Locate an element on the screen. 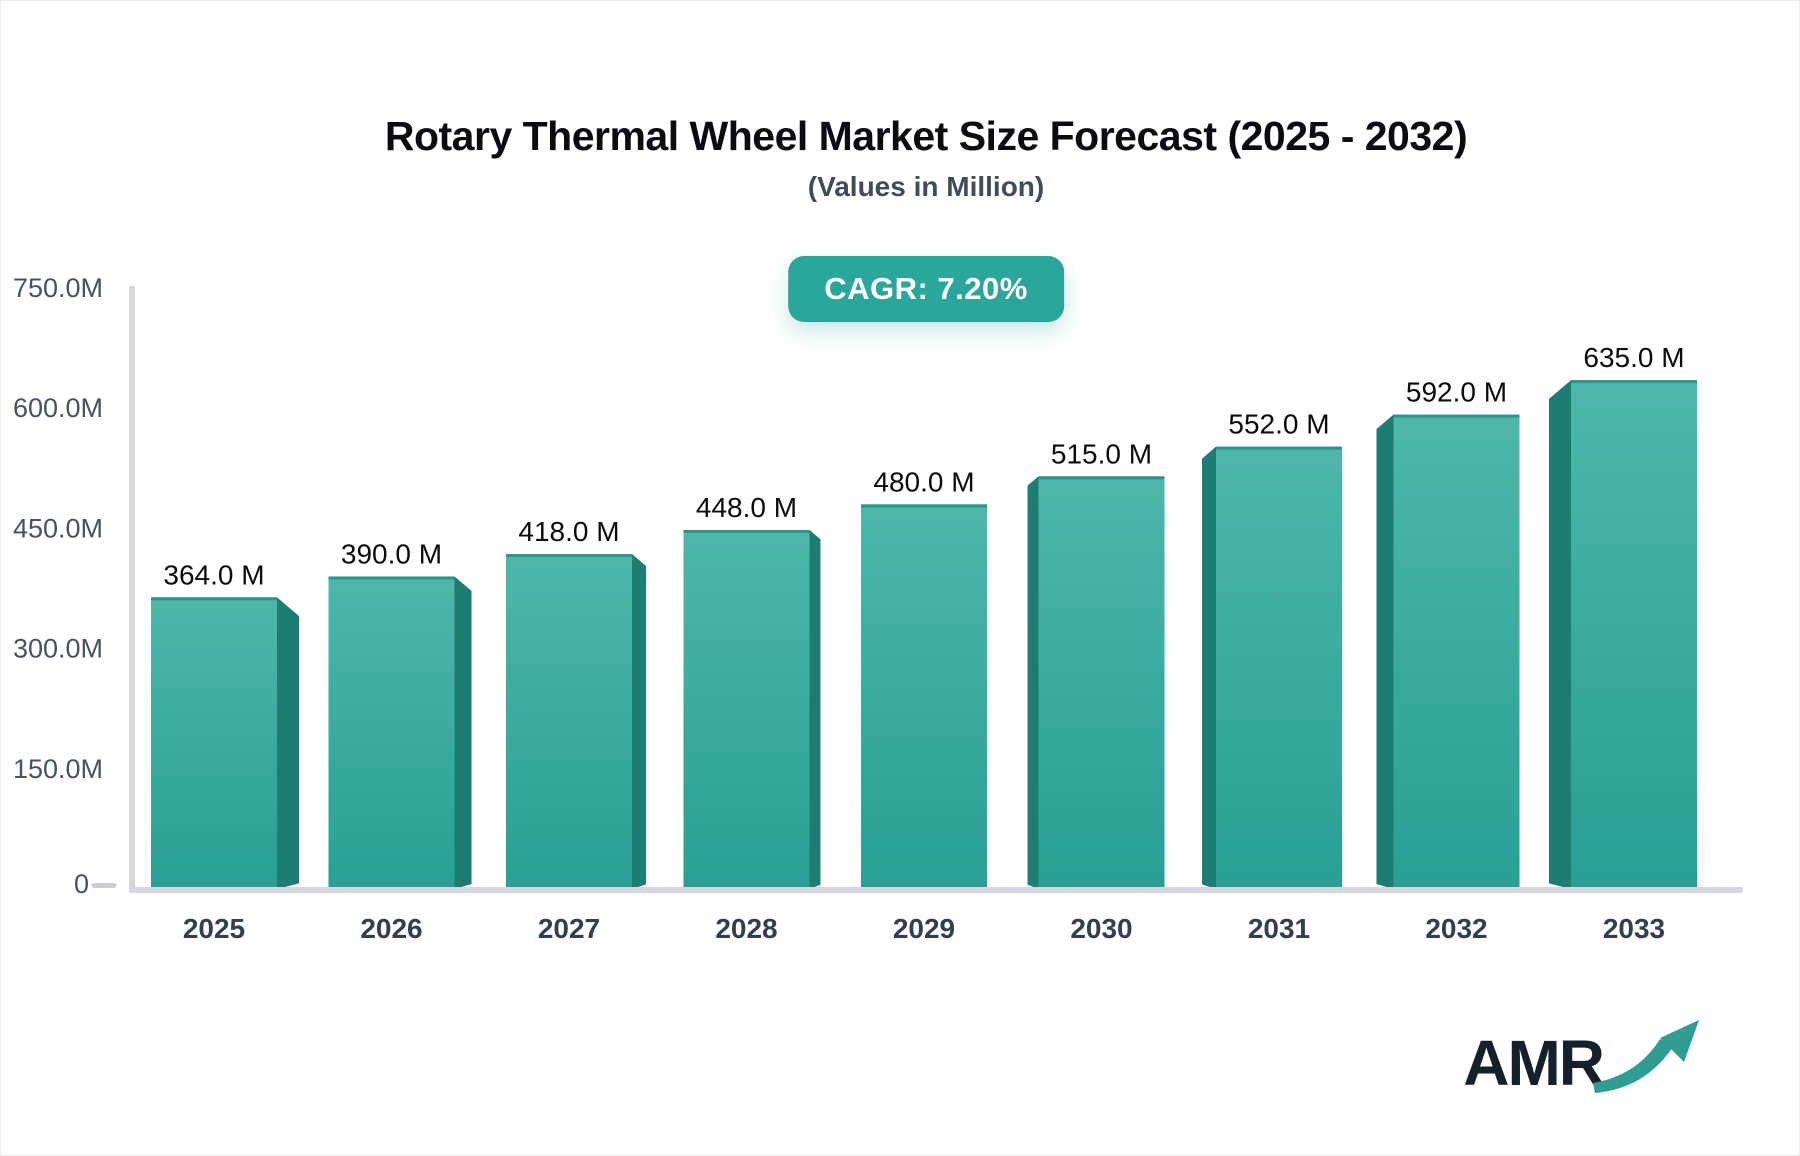 This screenshot has width=1800, height=1156. x-axis-label-2026: 2026 is located at coordinates (391, 928).